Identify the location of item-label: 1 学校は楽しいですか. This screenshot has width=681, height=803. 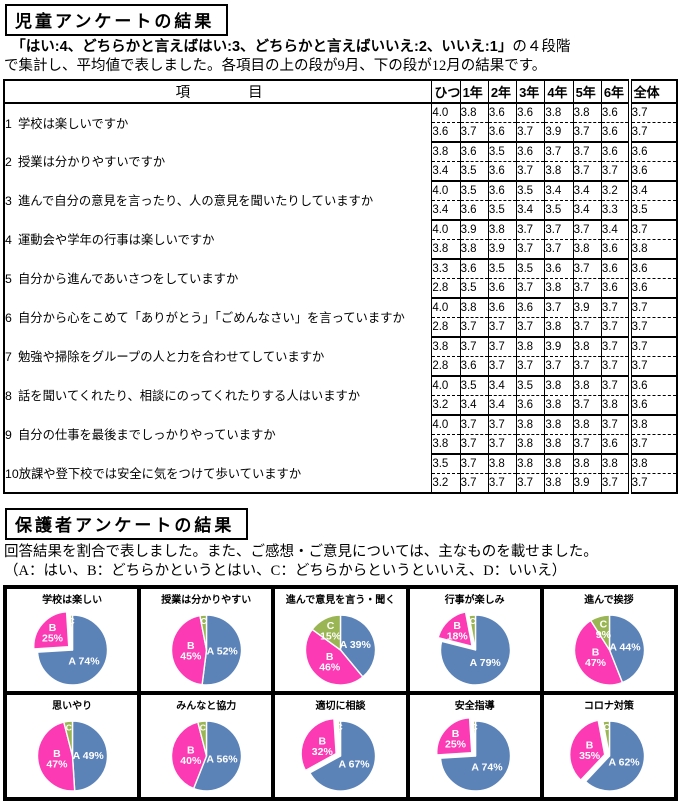
(218, 122).